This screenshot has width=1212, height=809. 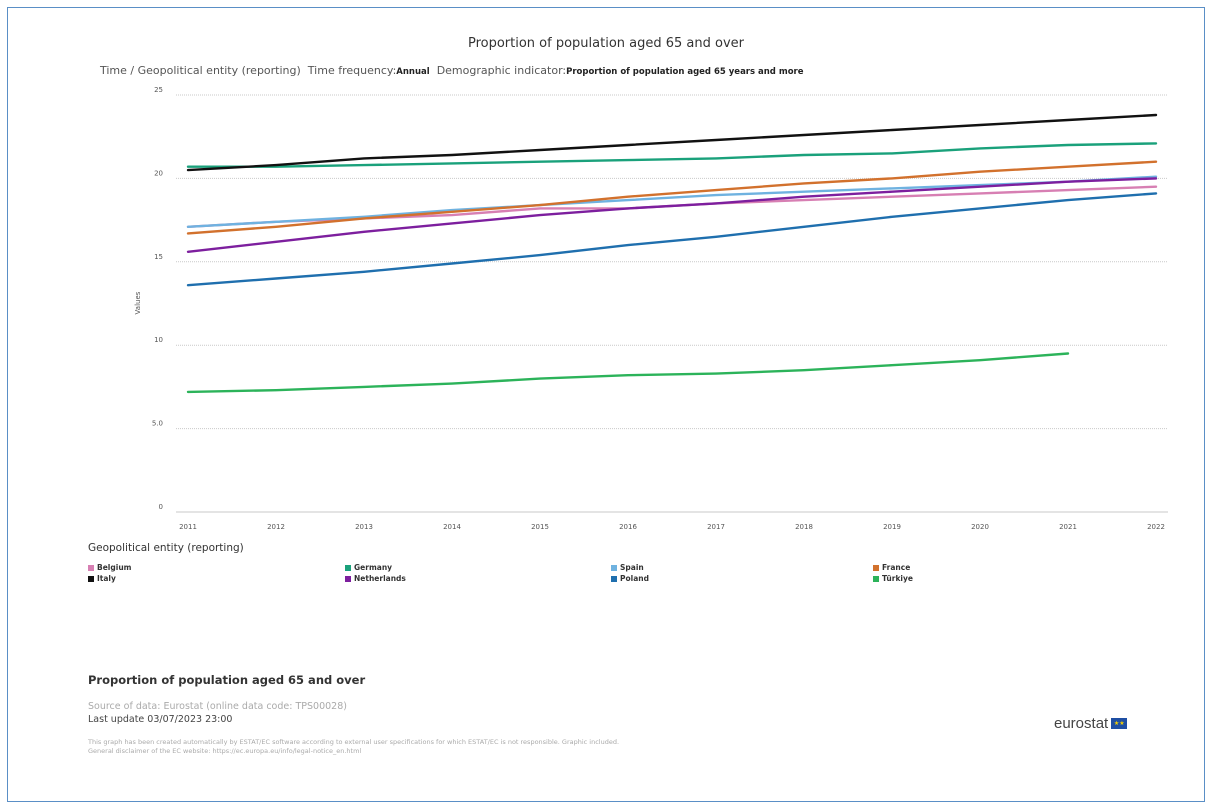 I want to click on series-line-spain, so click(x=672, y=202).